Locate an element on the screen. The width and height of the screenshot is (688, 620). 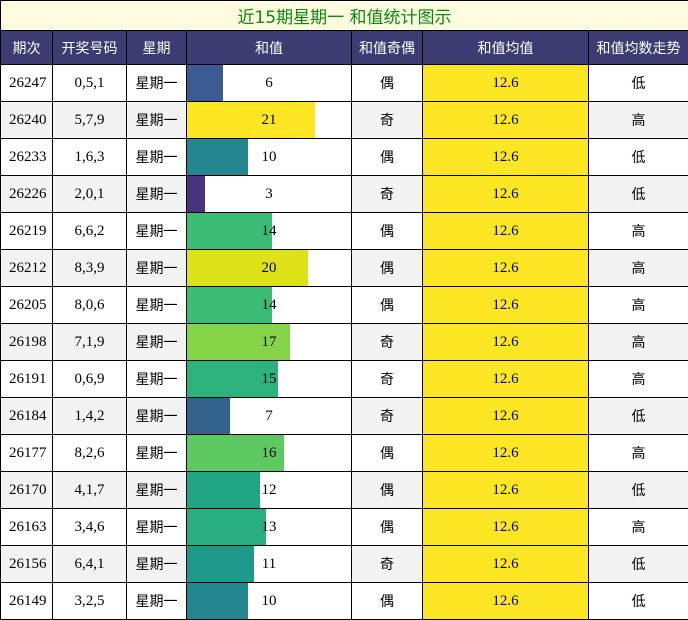
cell-numbers: 0,5,1 is located at coordinates (90, 83).